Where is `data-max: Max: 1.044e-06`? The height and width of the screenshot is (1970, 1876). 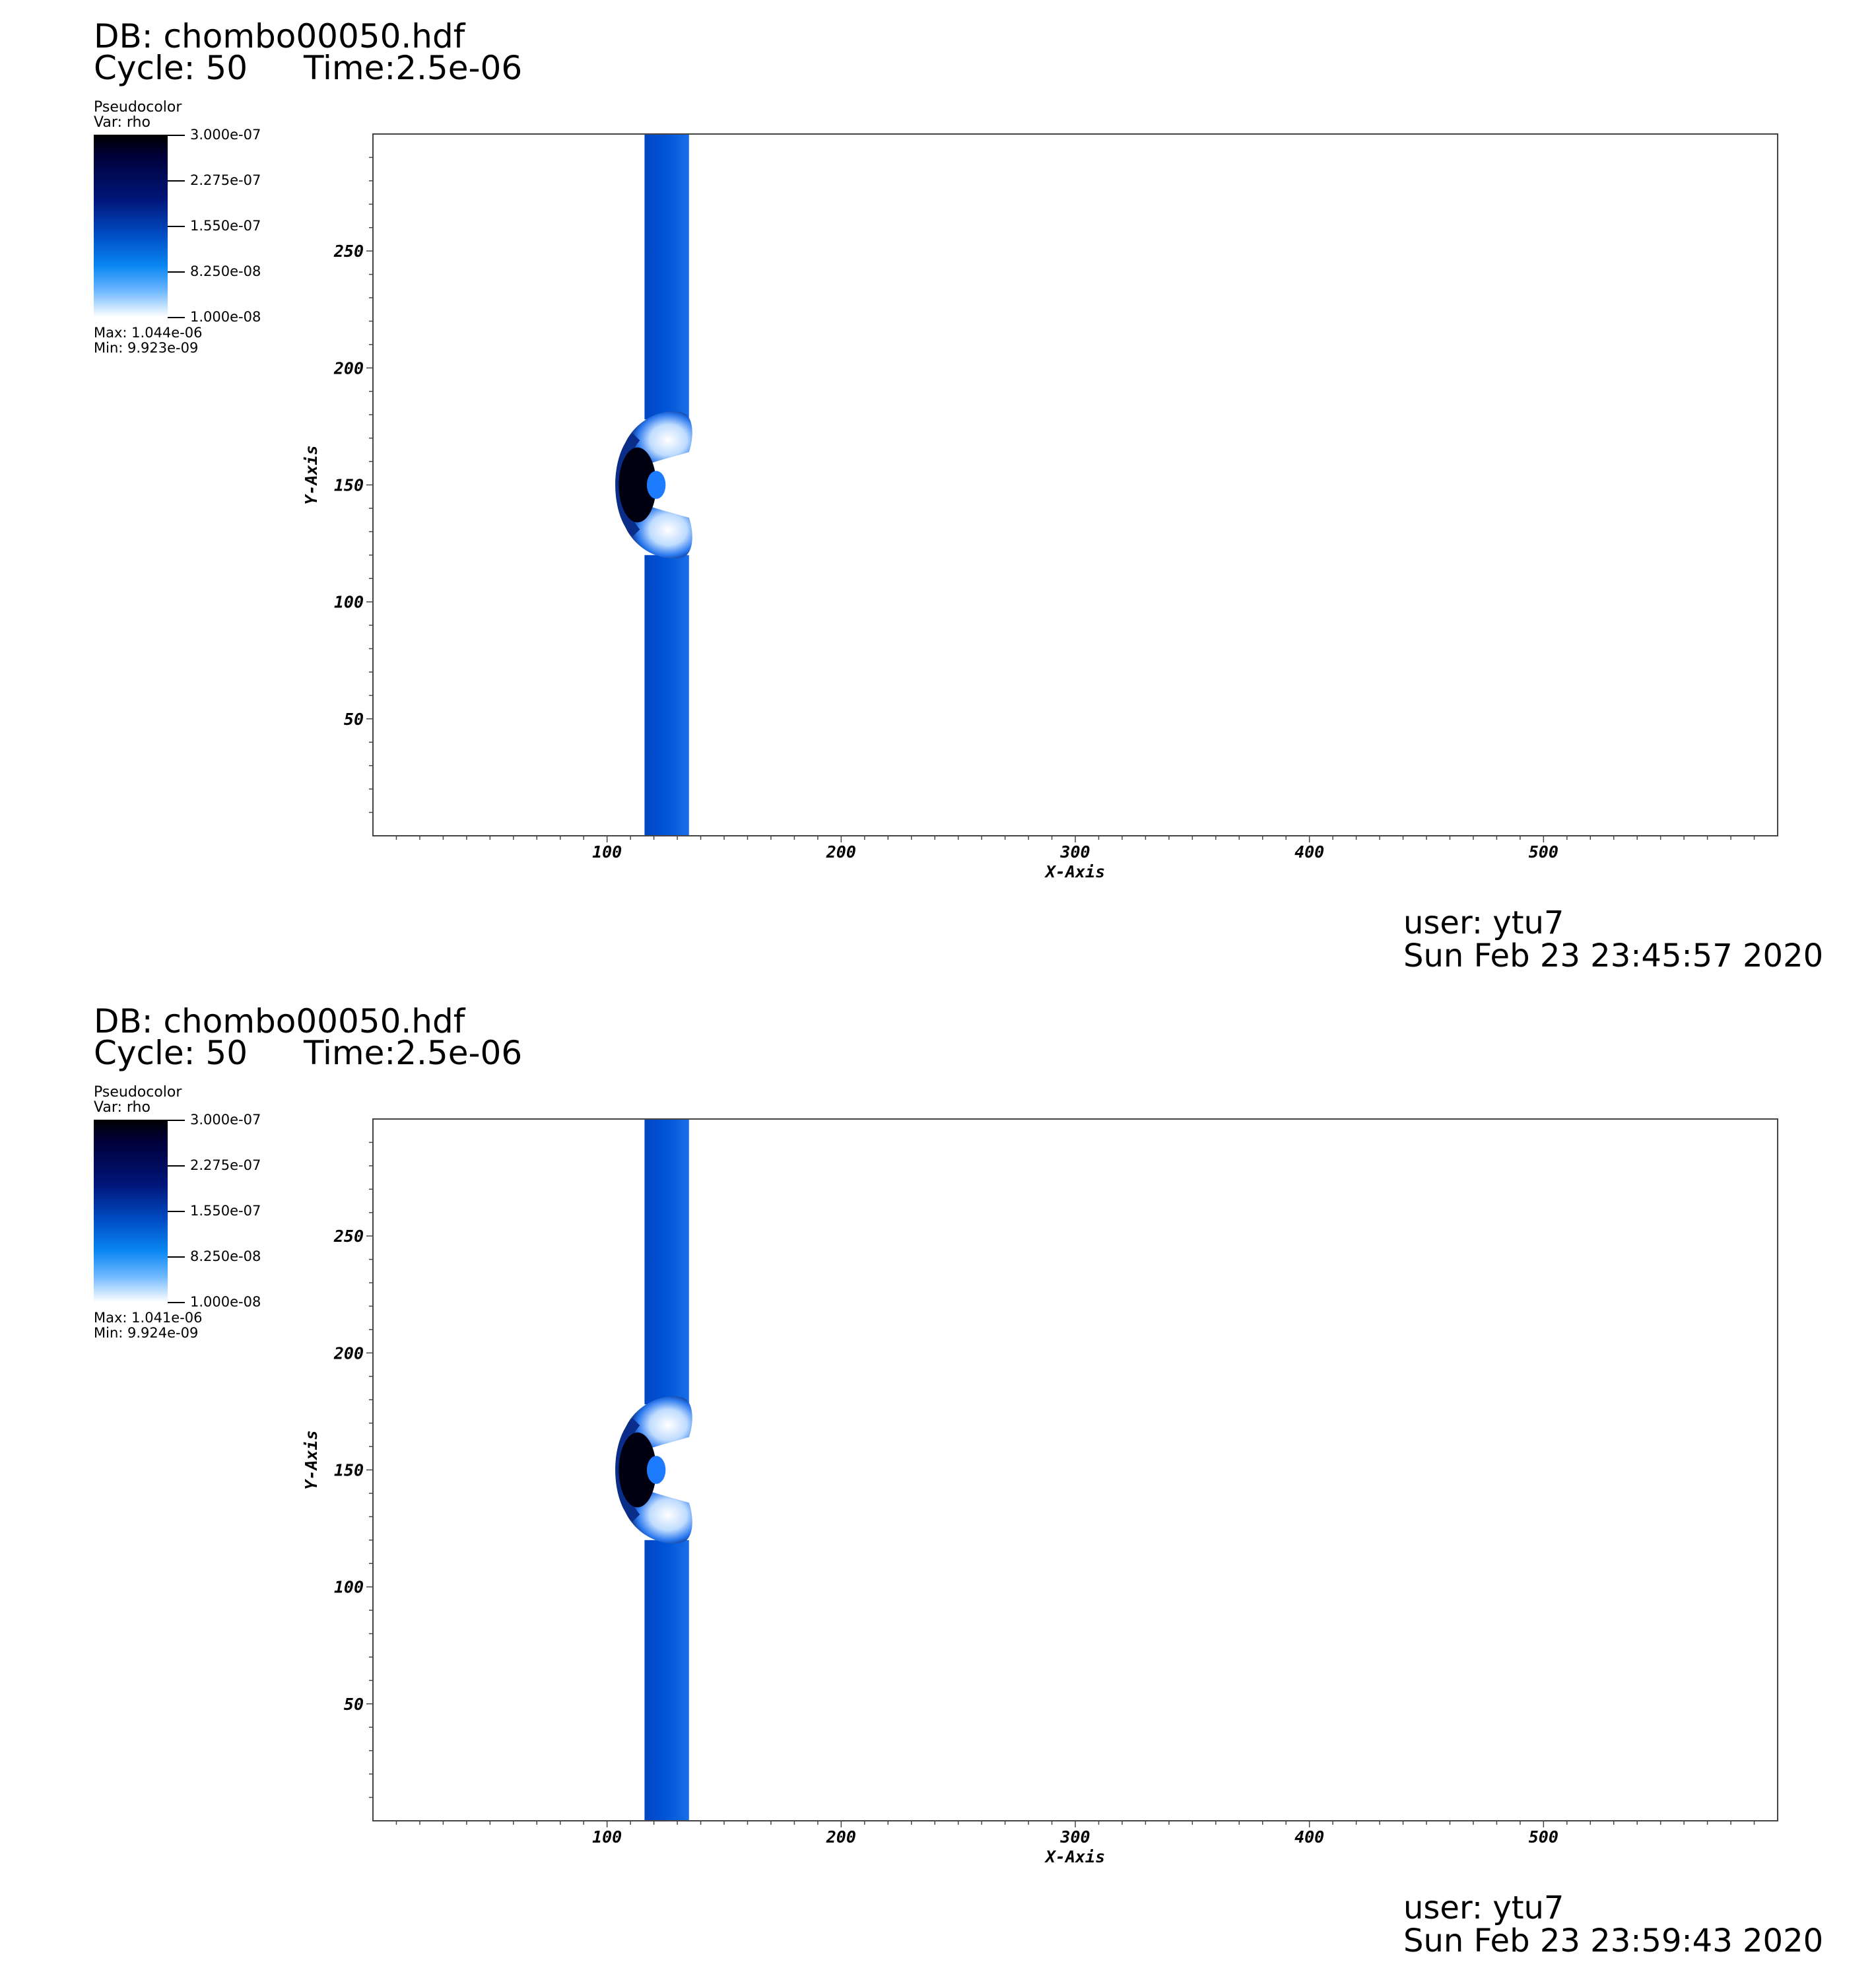
data-max: Max: 1.044e-06 is located at coordinates (148, 333).